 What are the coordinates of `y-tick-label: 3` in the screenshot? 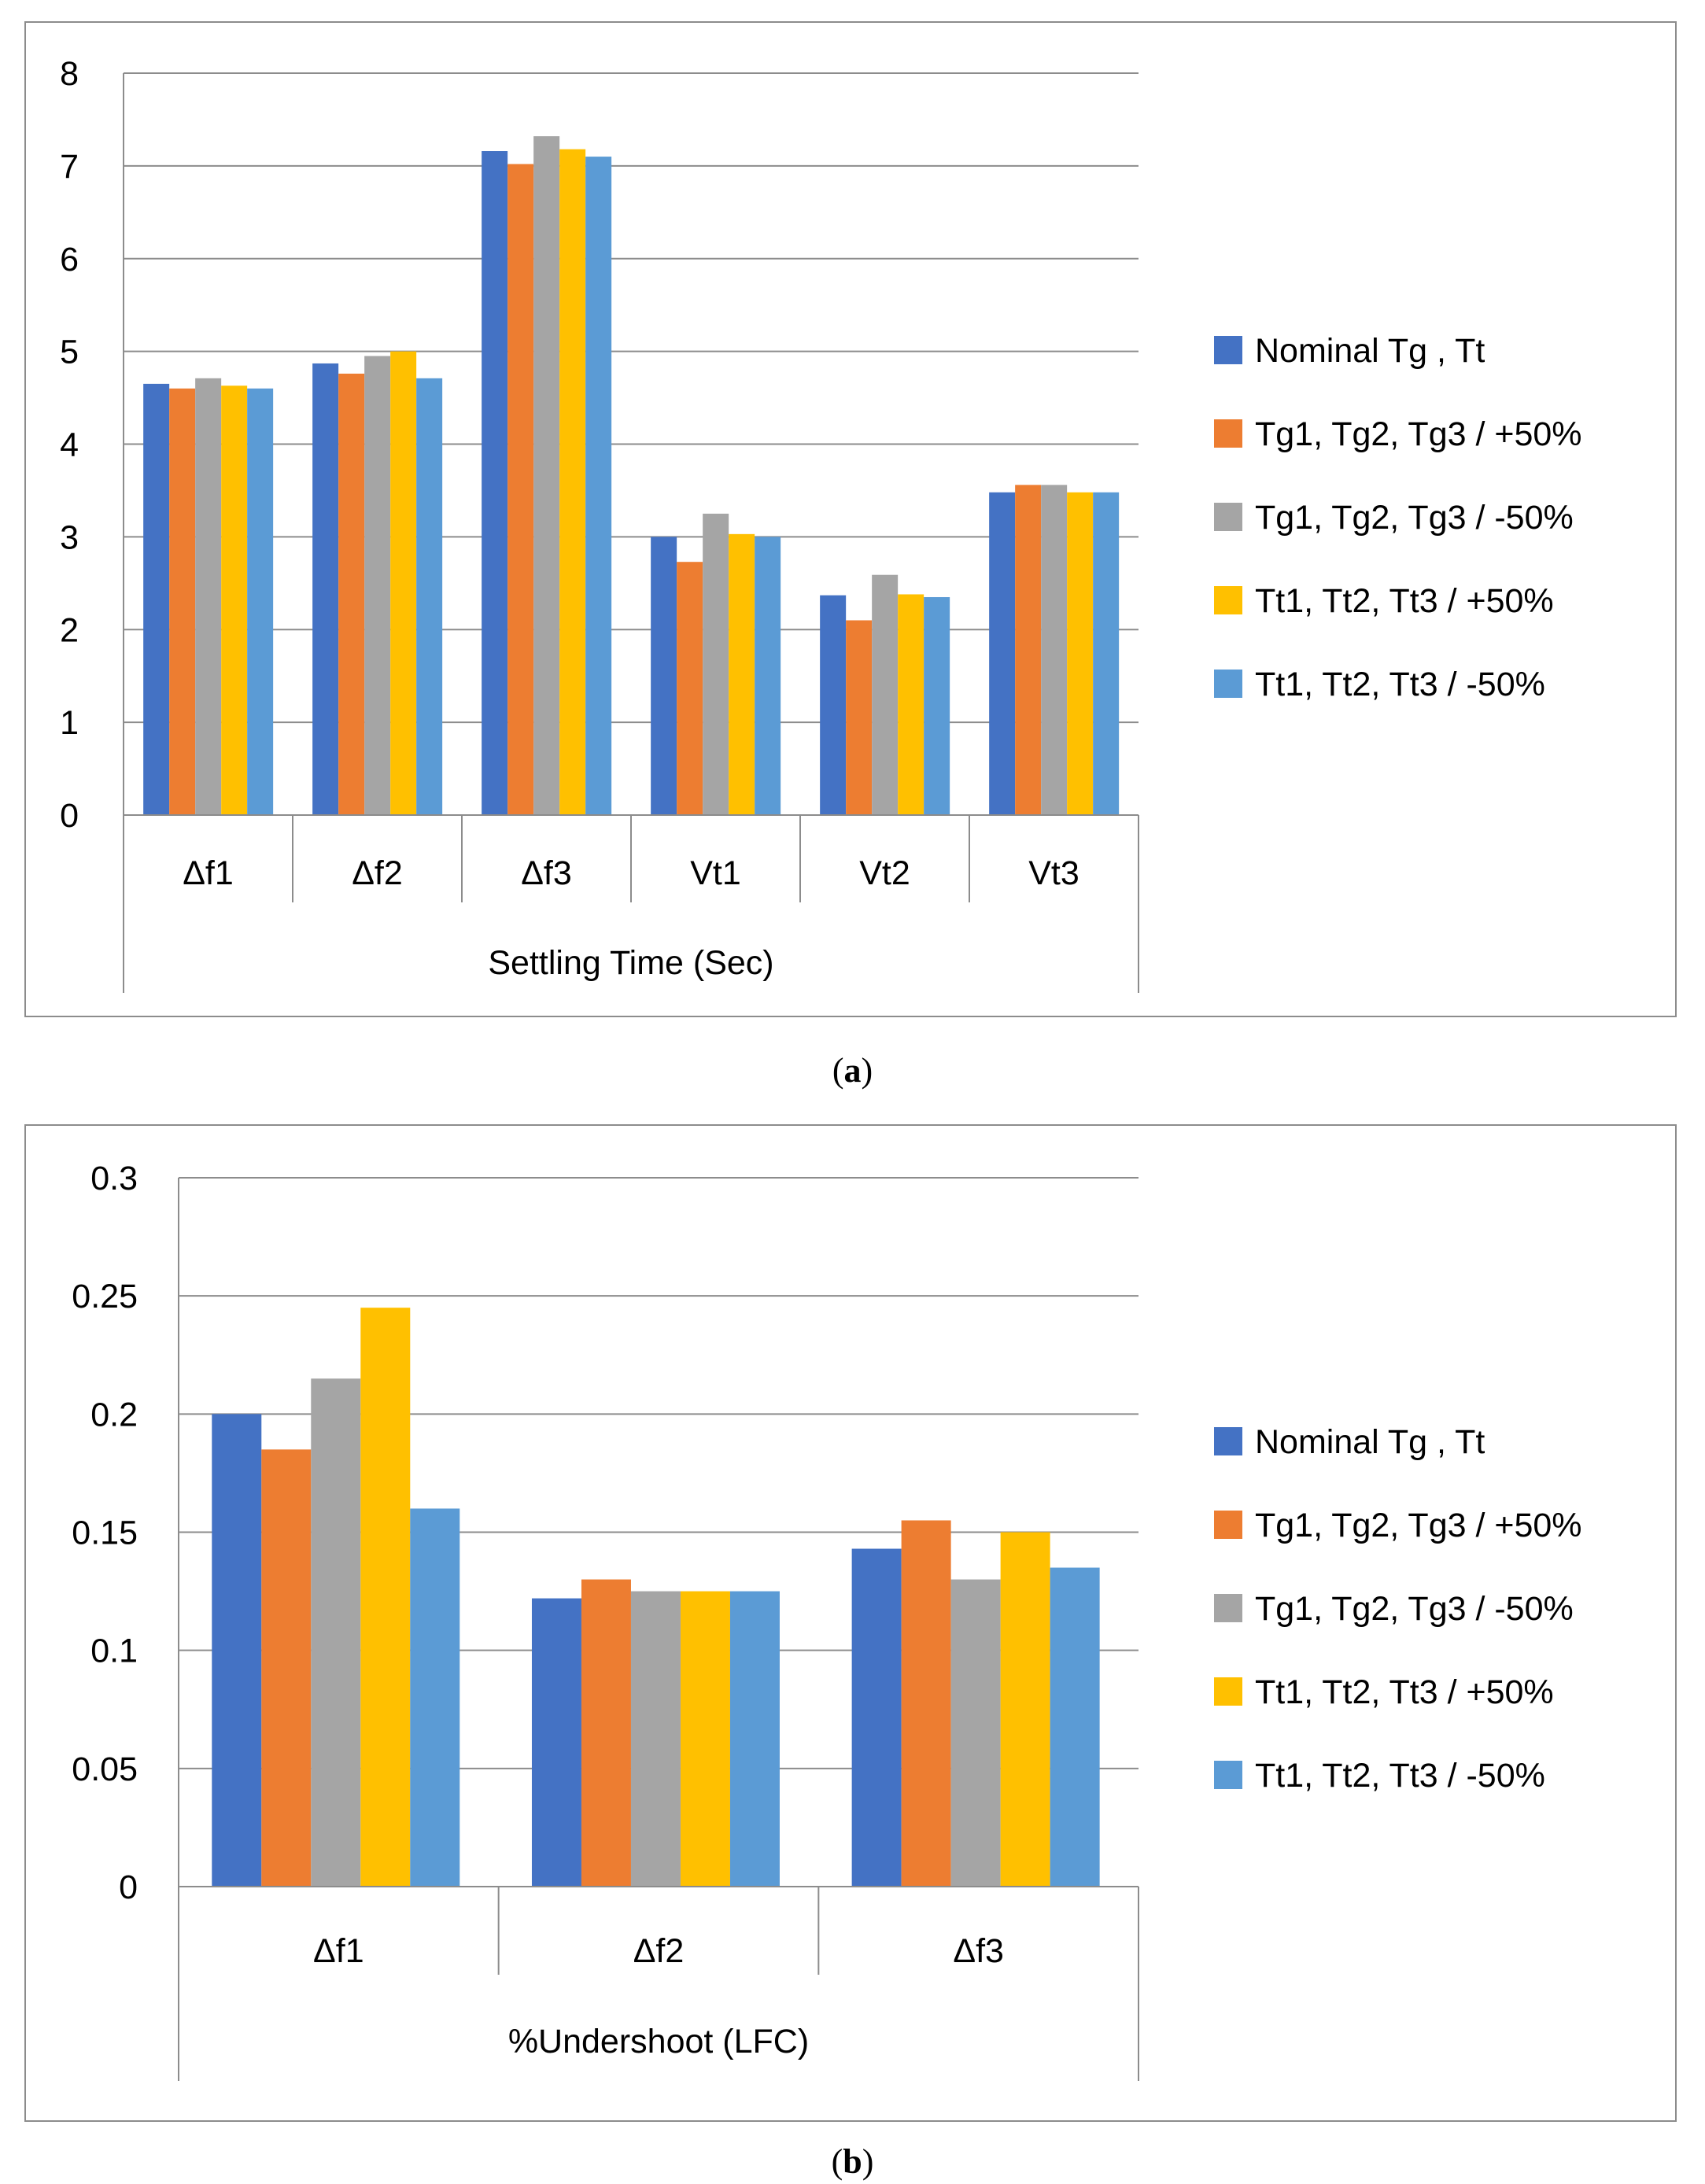 It's located at (69, 537).